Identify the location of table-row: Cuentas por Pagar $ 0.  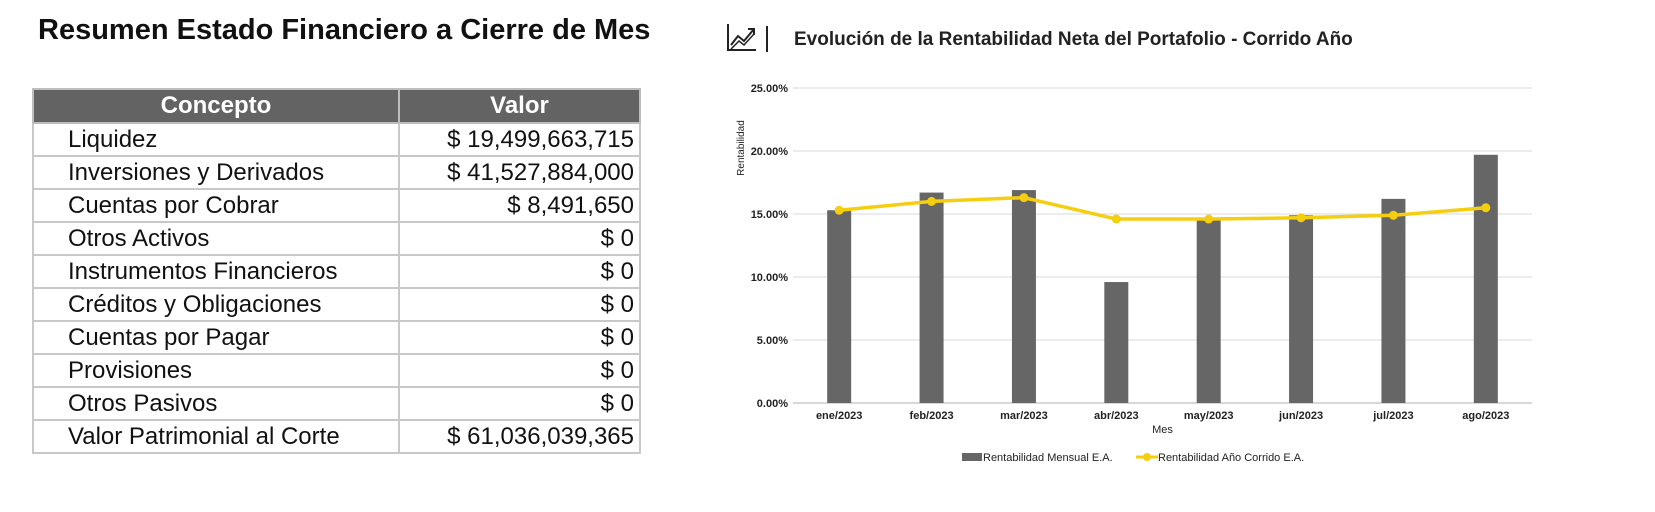
(336, 337).